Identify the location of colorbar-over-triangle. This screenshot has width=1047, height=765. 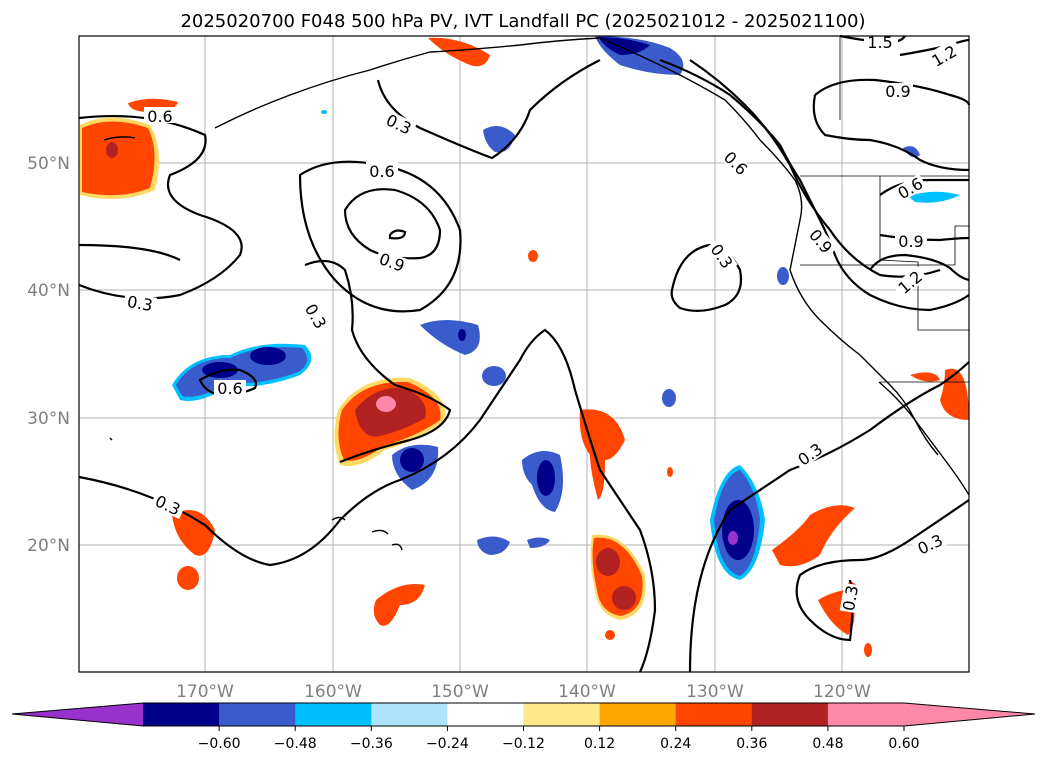
(969, 714).